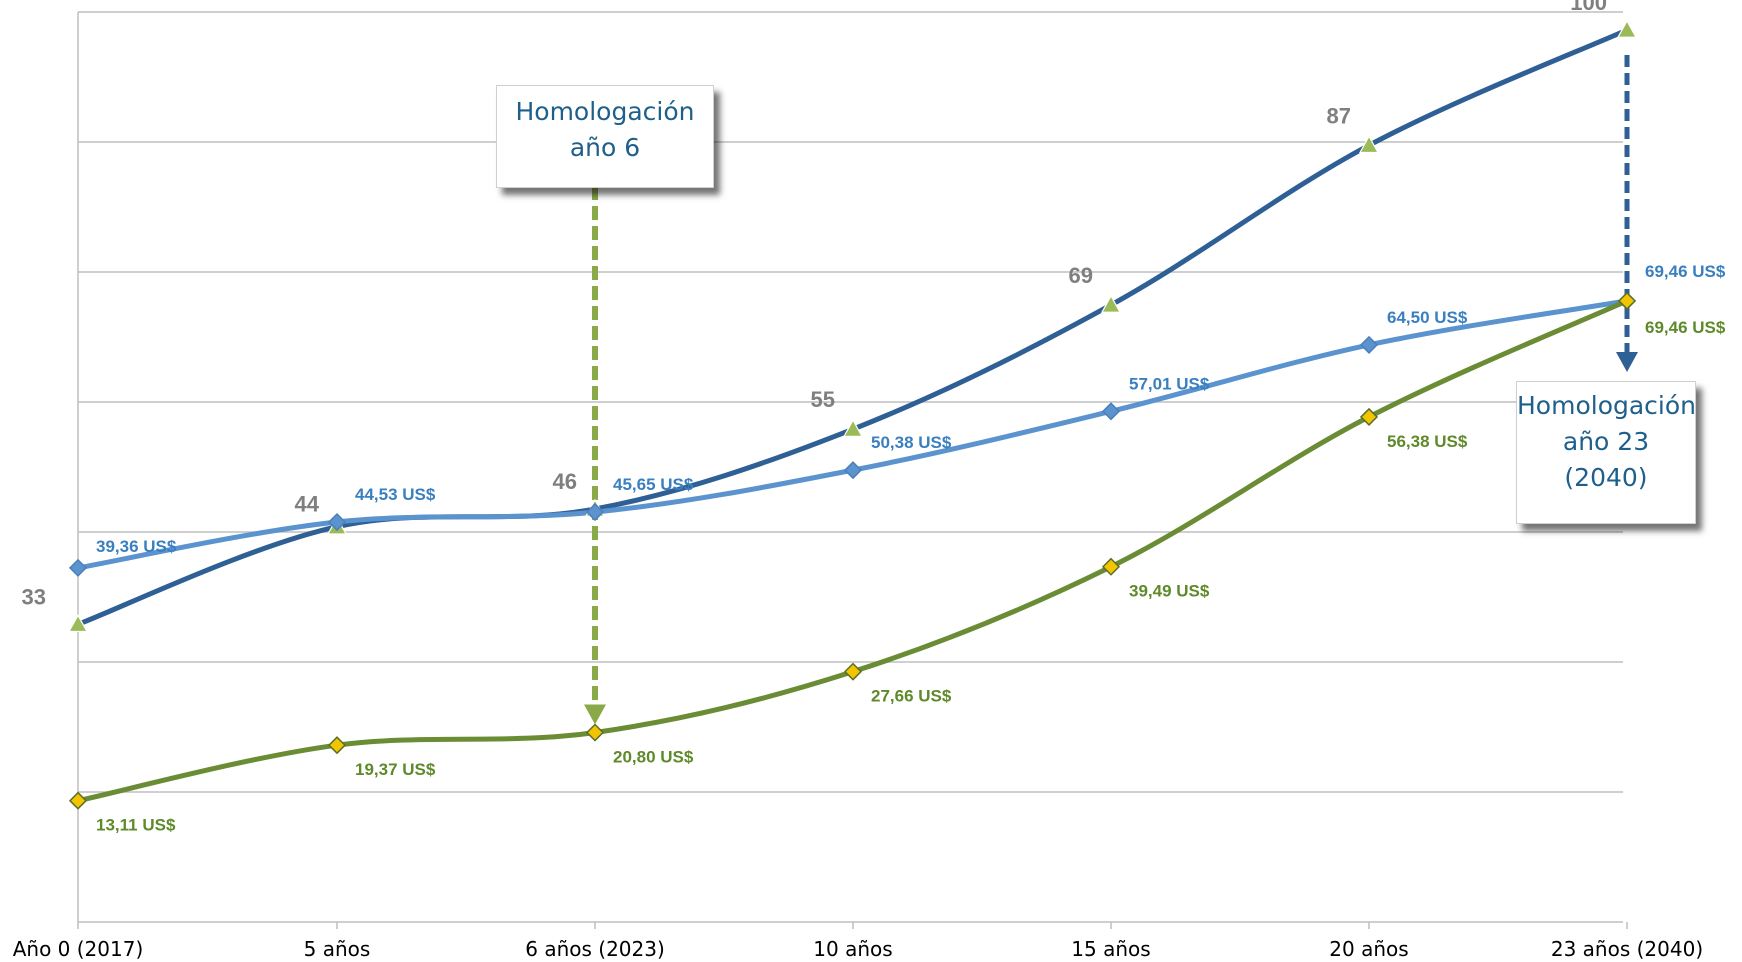 This screenshot has height=962, width=1742. Describe the element at coordinates (1110, 949) in the screenshot. I see `x-tick-label: 15 años` at that location.